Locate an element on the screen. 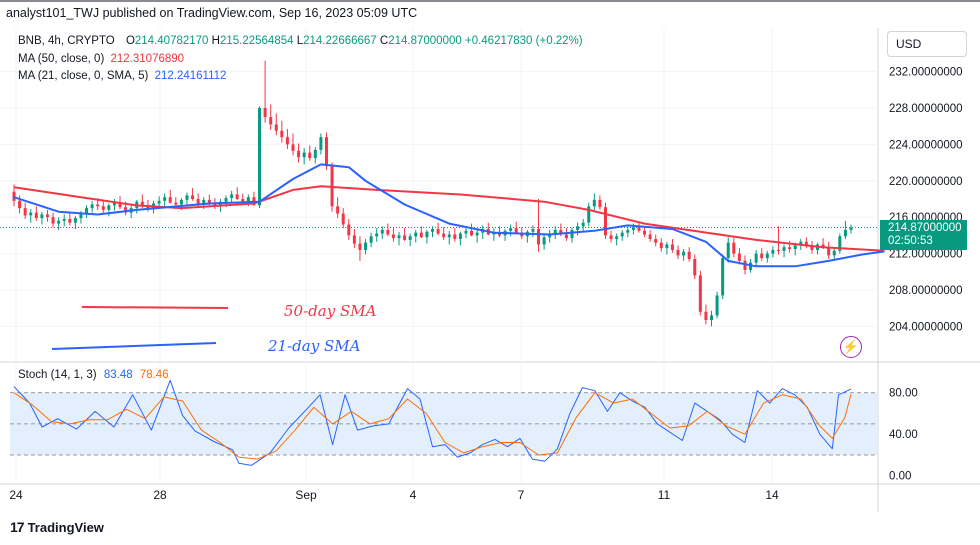  change-value: +0.46217830 (+0.22%) is located at coordinates (523, 41).